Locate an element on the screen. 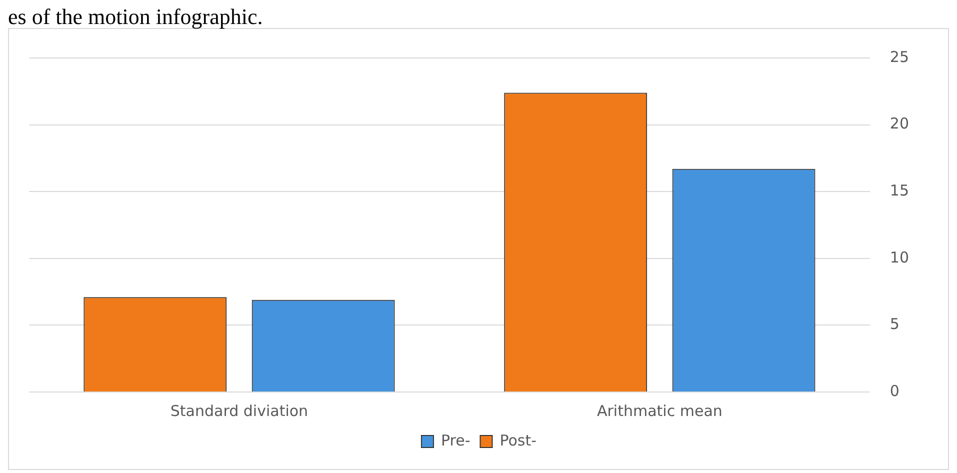 This screenshot has width=957, height=473. y-tick-label: 25 is located at coordinates (900, 57).